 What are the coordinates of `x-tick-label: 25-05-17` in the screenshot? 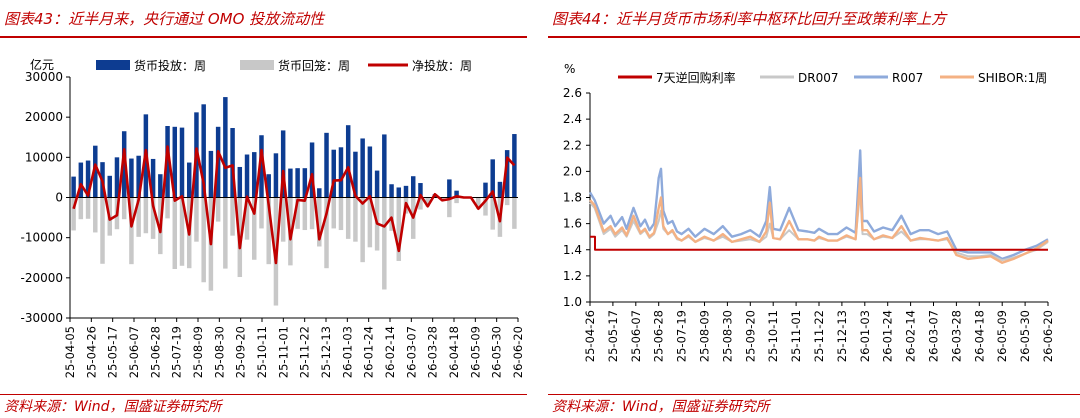 It's located at (613, 336).